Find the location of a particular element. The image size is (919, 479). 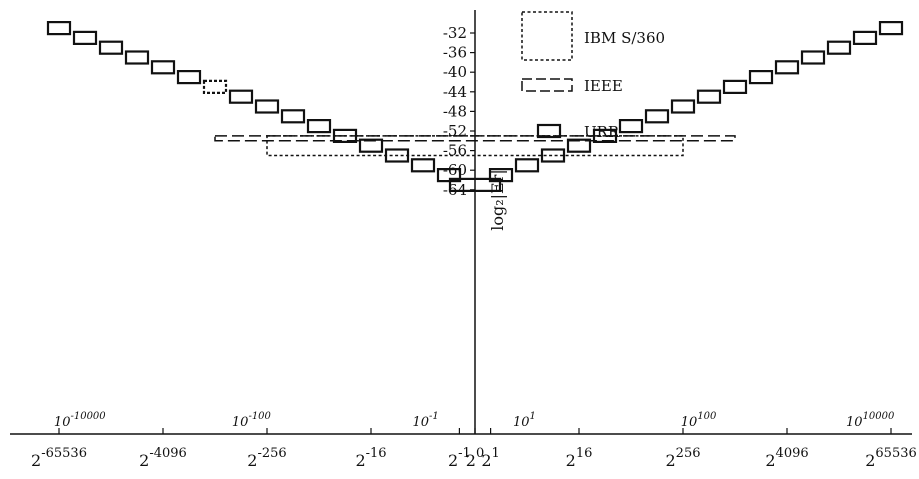

decimal-tick-label: 10⁻¹ is located at coordinates (425, 420).